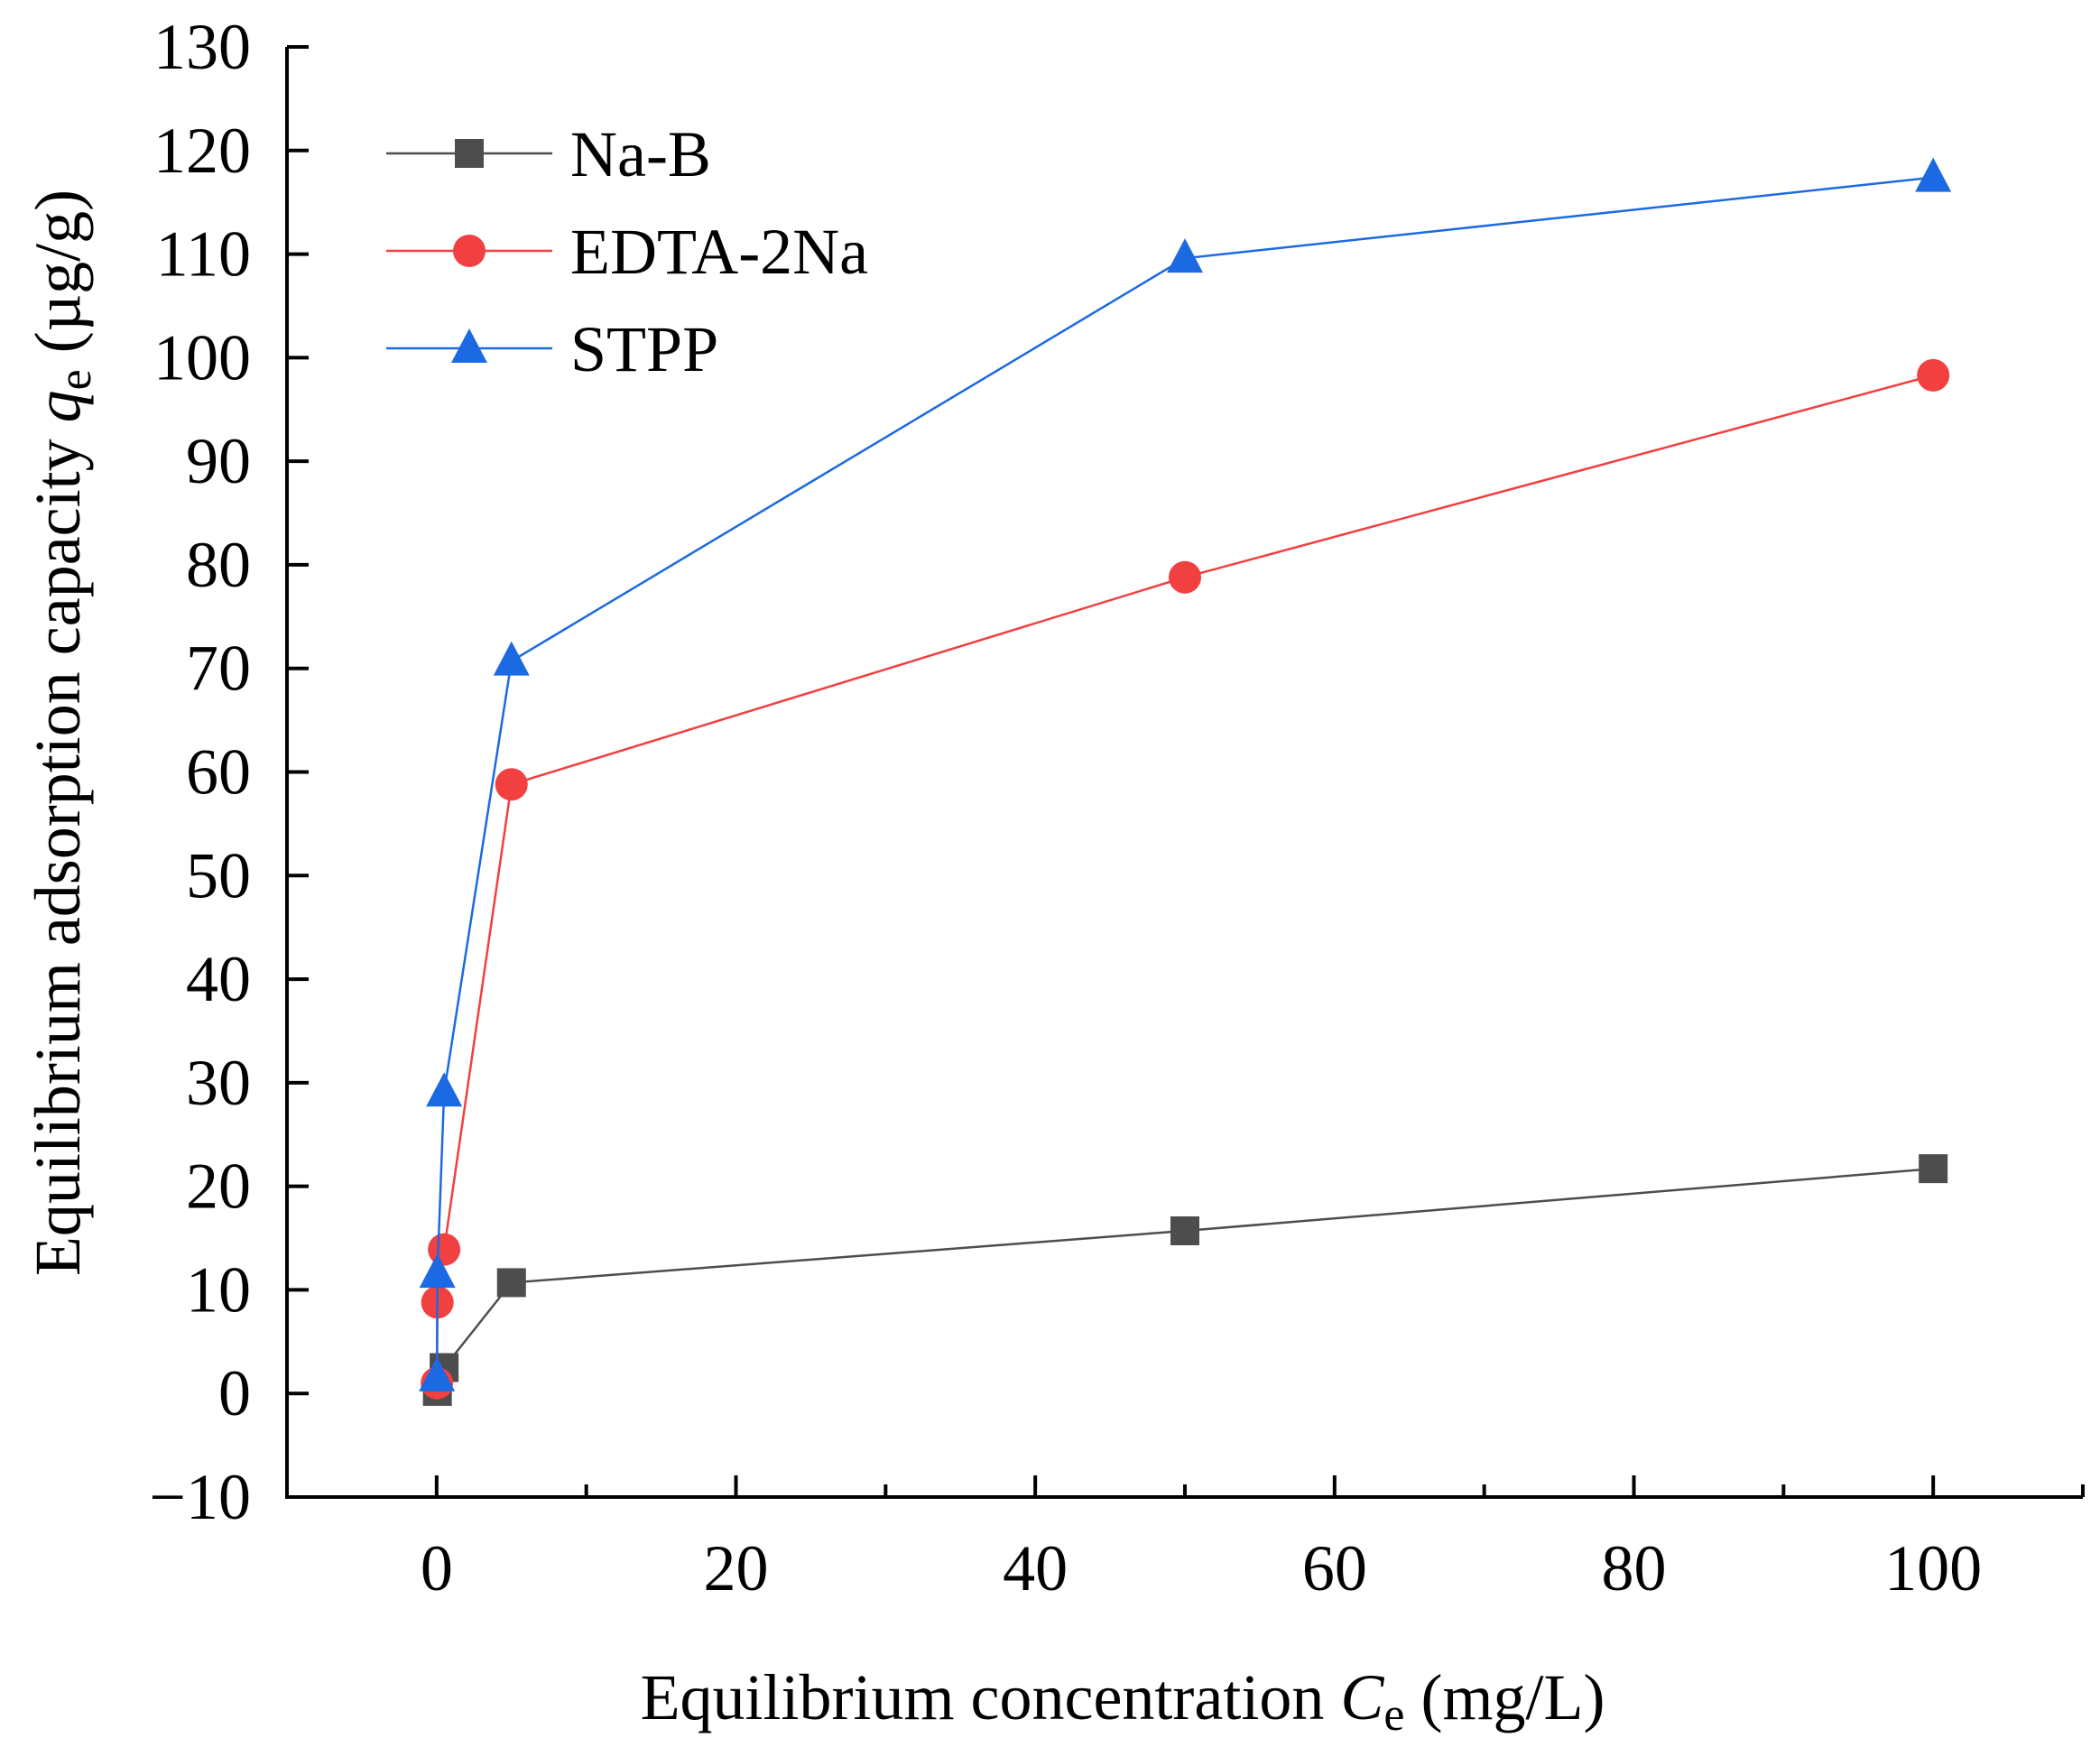 Image resolution: width=2100 pixels, height=1747 pixels. Describe the element at coordinates (218, 979) in the screenshot. I see `y-tick-label: 40` at that location.